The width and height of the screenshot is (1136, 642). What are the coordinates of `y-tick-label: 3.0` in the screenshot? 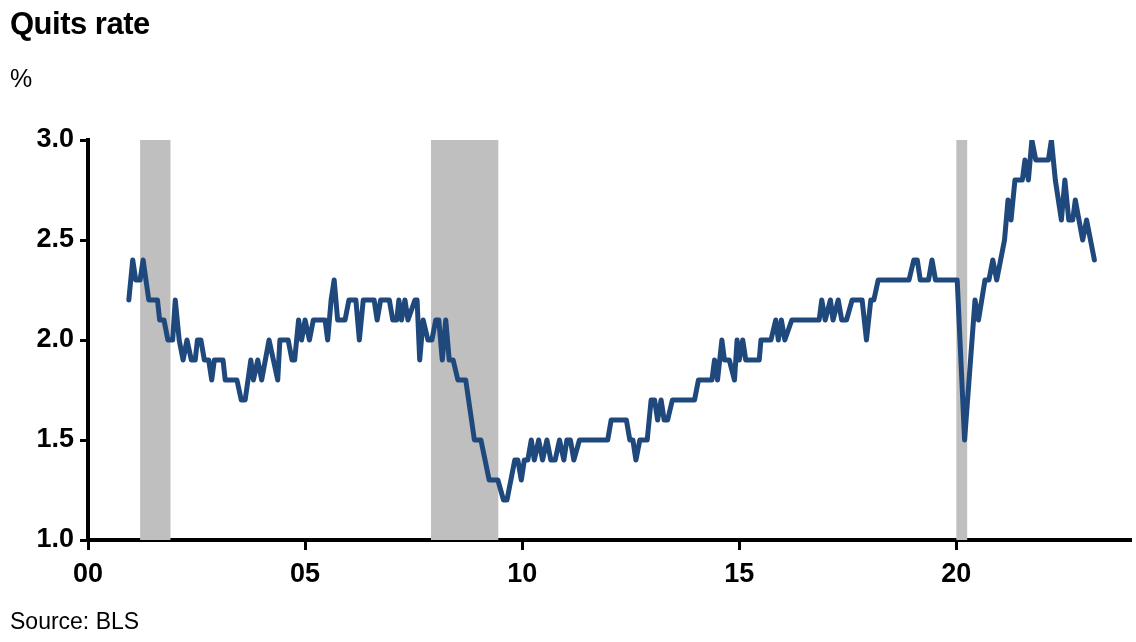 It's located at (55, 138).